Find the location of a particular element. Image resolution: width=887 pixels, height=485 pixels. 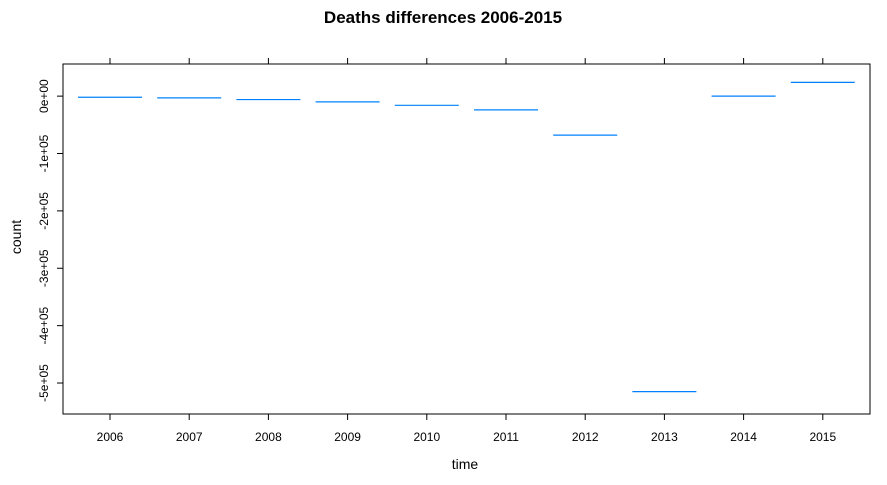

x-tick-label: 2008 is located at coordinates (268, 437).